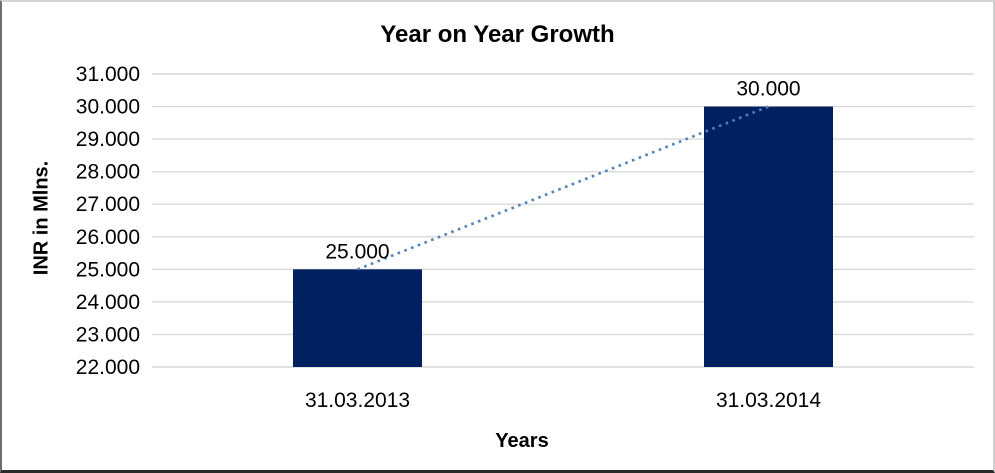  Describe the element at coordinates (108, 204) in the screenshot. I see `y-tick-label: 27.000` at that location.